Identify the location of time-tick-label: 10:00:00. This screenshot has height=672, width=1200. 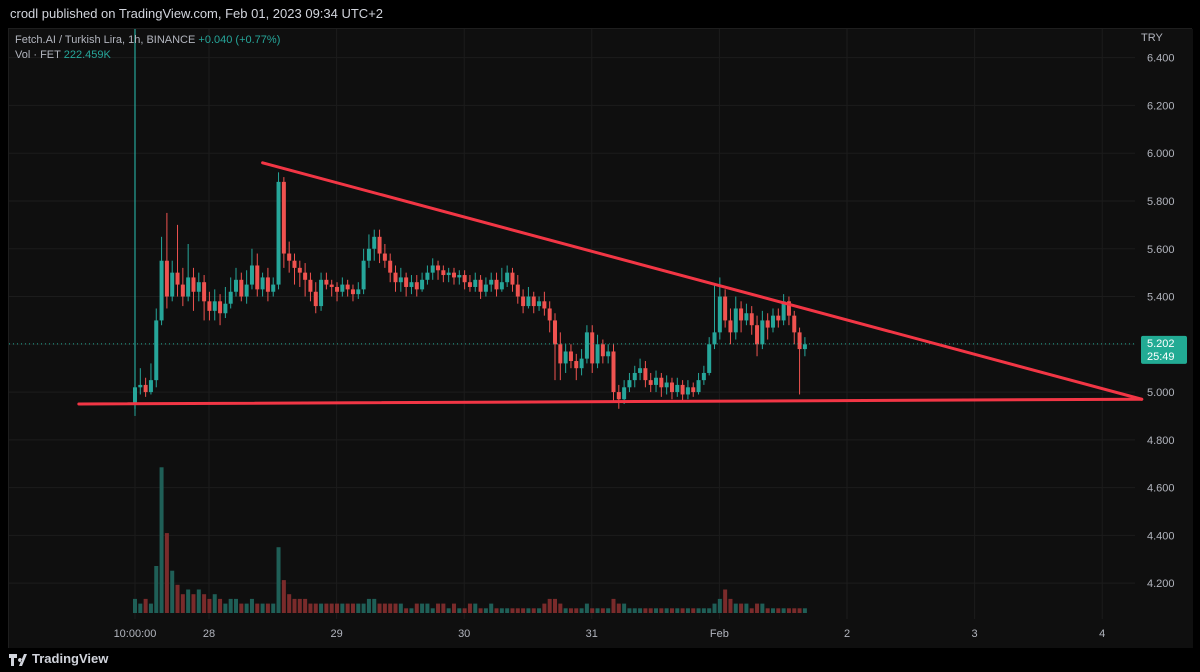
(135, 634).